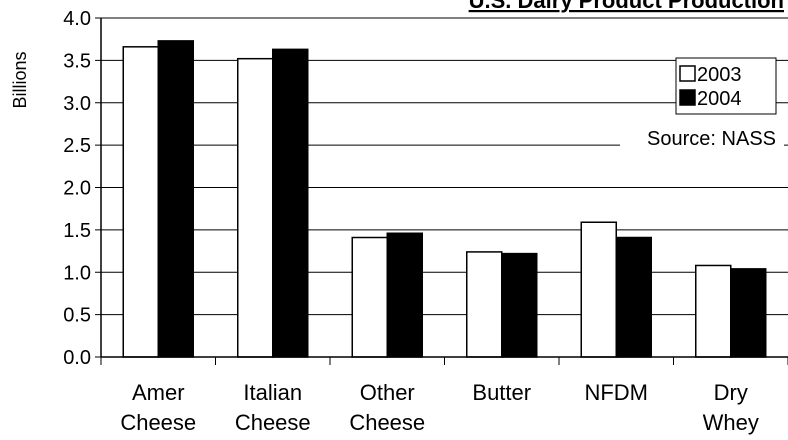  Describe the element at coordinates (687, 97) in the screenshot. I see `legend-swatch-2004` at that location.